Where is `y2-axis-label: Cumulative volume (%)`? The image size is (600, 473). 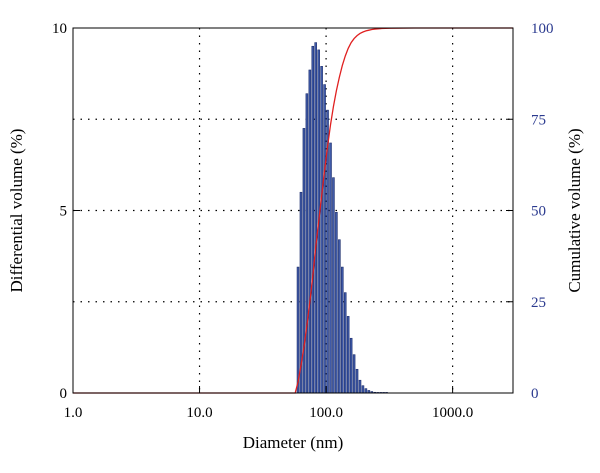
y2-axis-label: Cumulative volume (%) is located at coordinates (574, 210).